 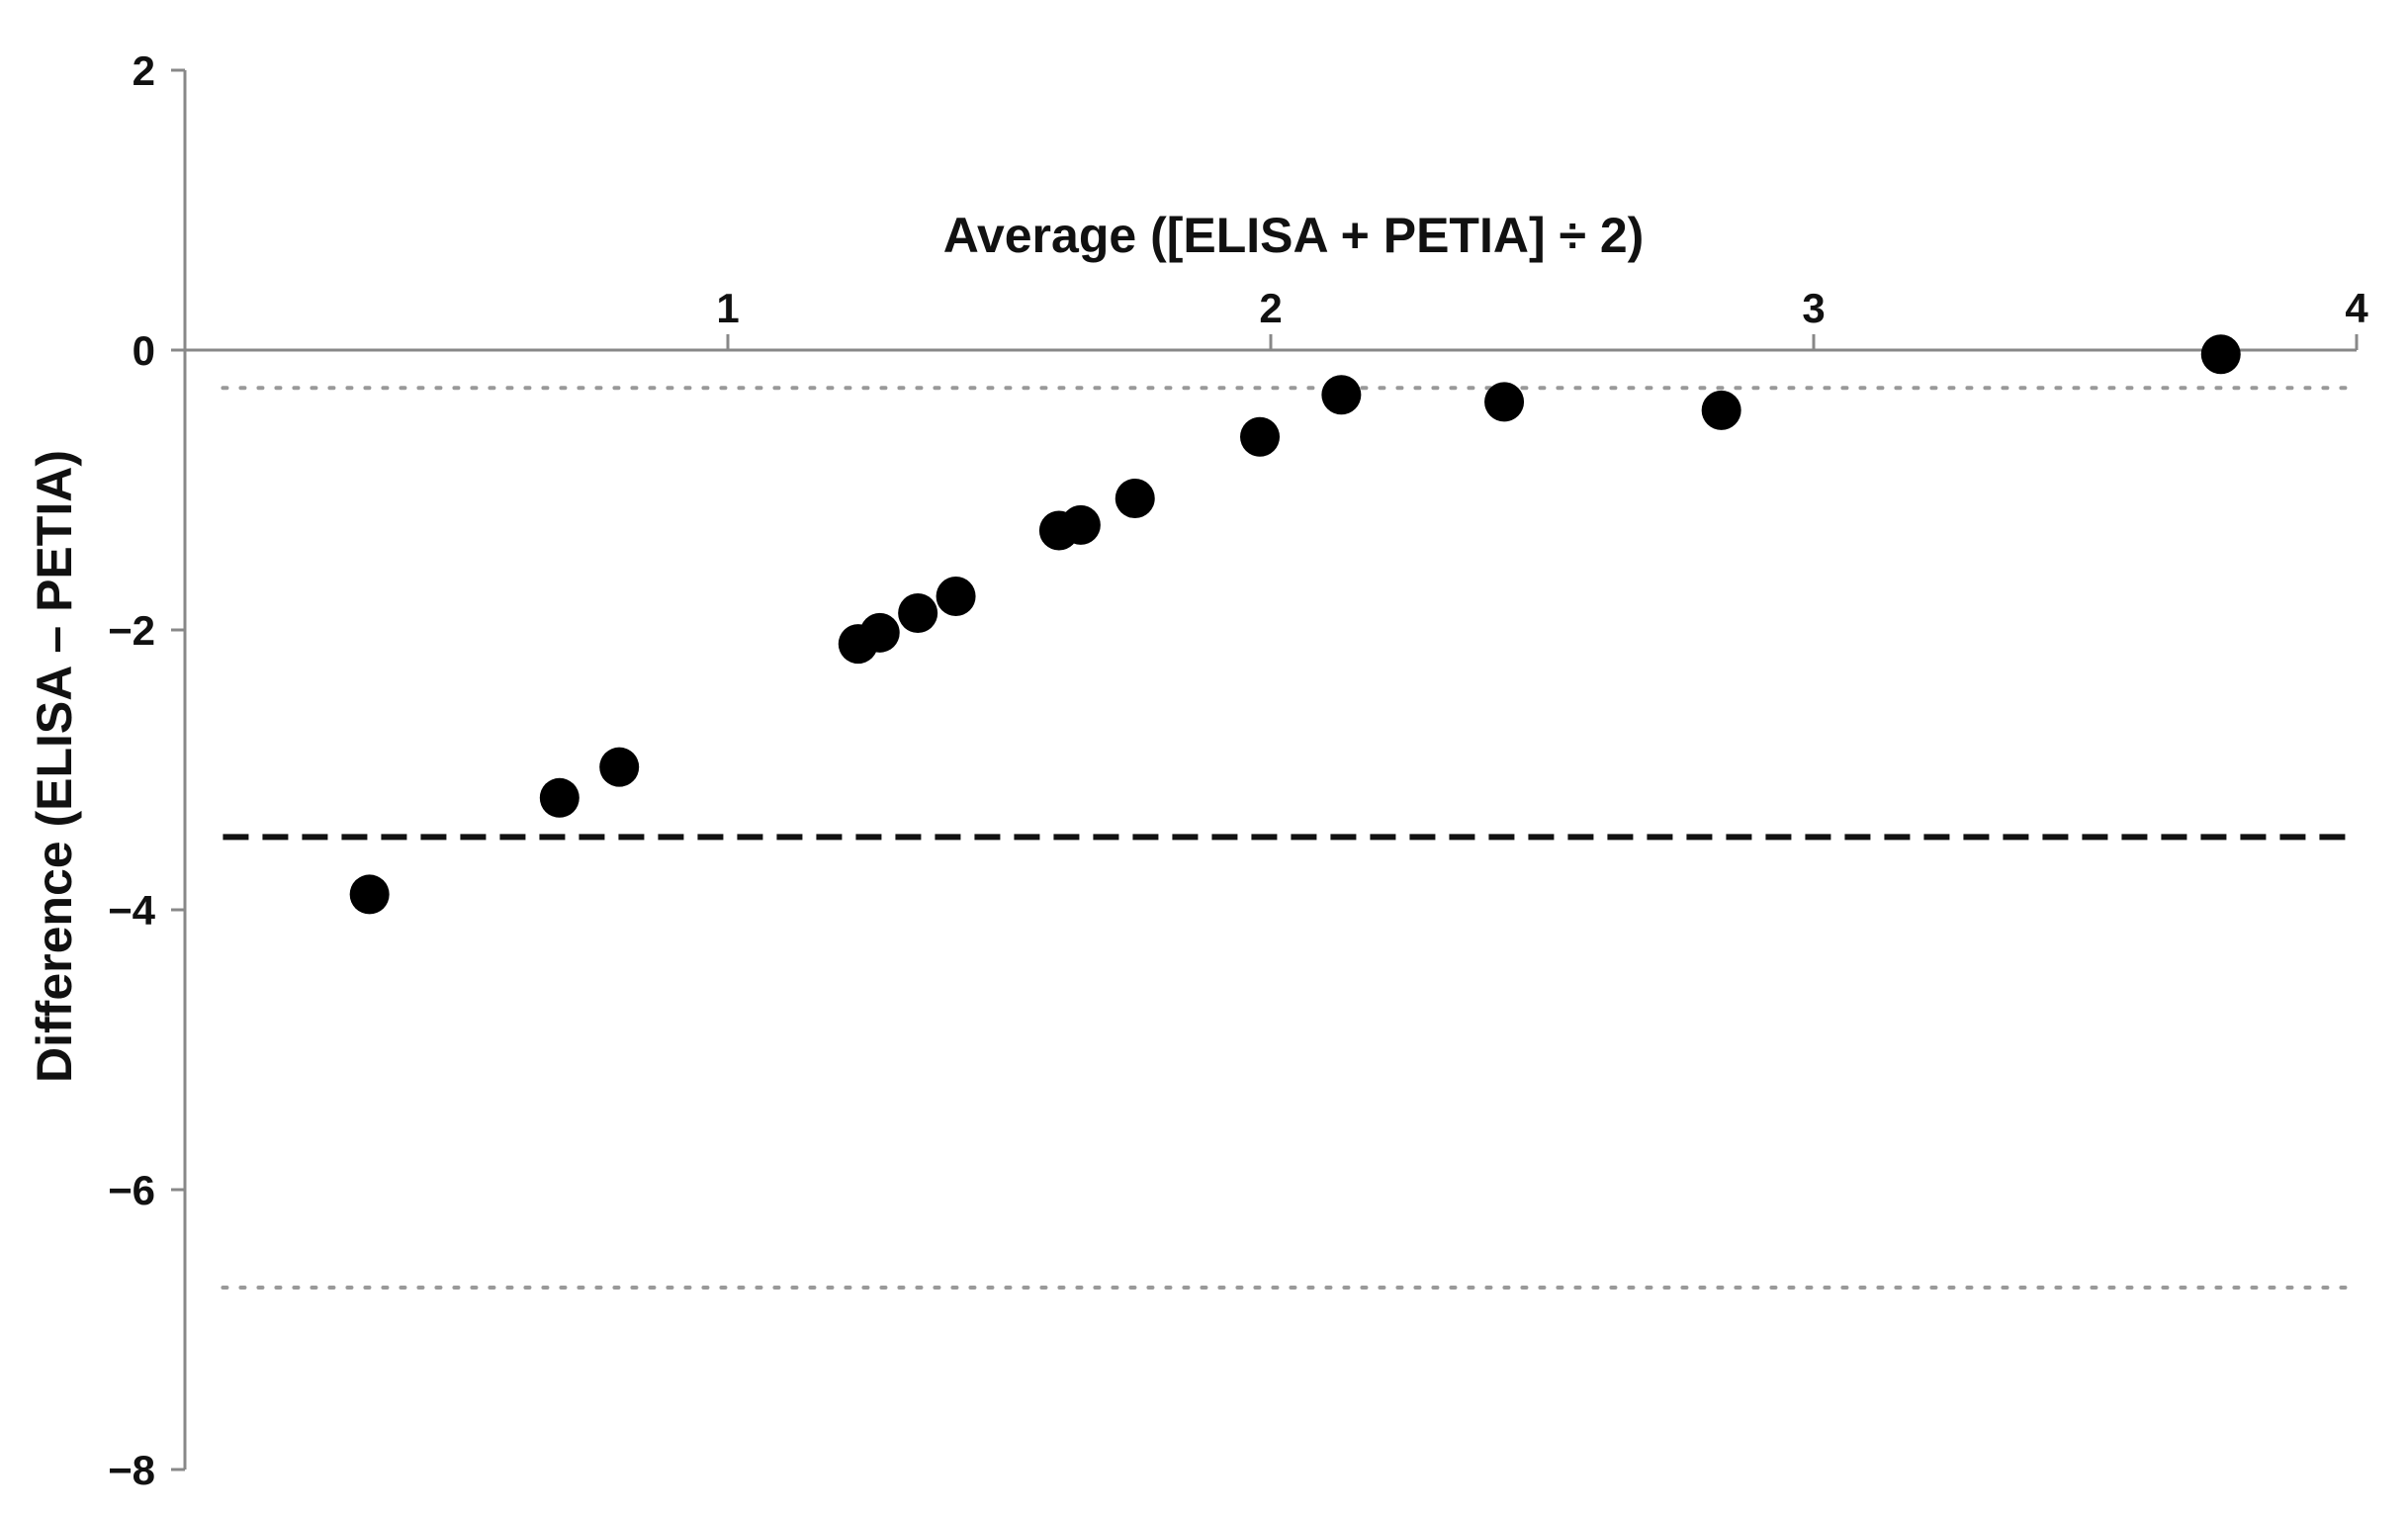 What do you see at coordinates (2356, 308) in the screenshot?
I see `x-tick-label: 4` at bounding box center [2356, 308].